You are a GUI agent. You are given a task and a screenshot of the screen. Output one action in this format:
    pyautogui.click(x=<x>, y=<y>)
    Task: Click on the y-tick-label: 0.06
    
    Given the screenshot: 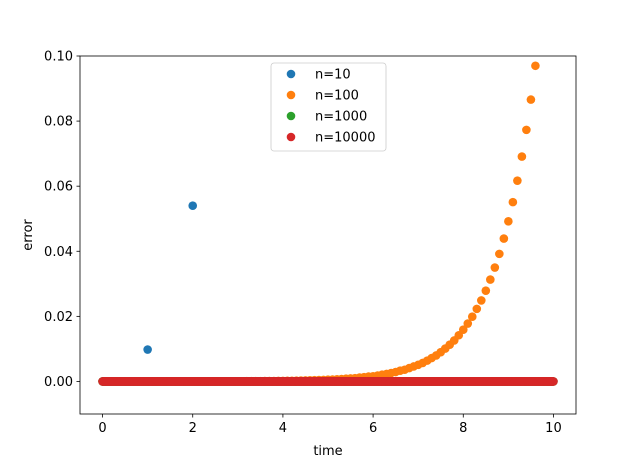 What is the action you would take?
    pyautogui.click(x=58, y=187)
    